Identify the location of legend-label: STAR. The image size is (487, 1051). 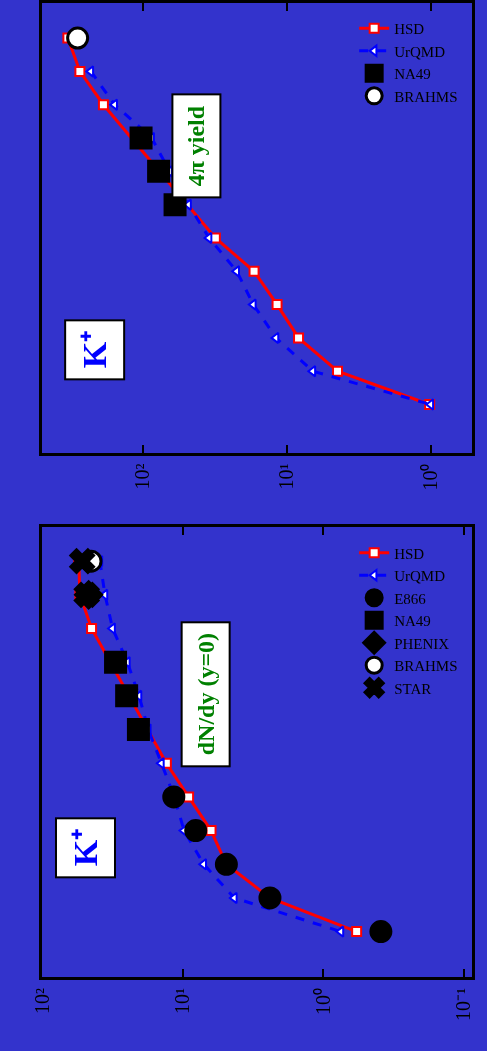
(413, 688).